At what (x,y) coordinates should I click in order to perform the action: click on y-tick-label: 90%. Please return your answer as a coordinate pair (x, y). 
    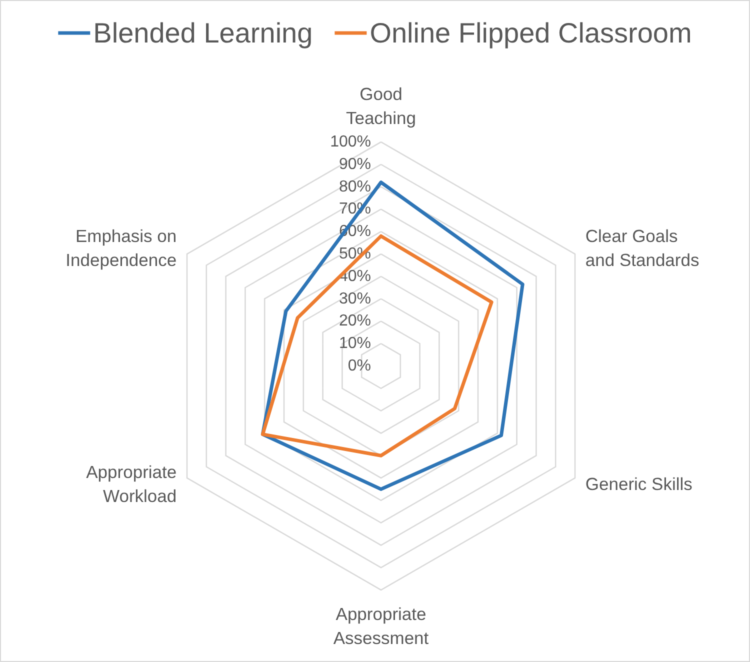
    Looking at the image, I should click on (354, 164).